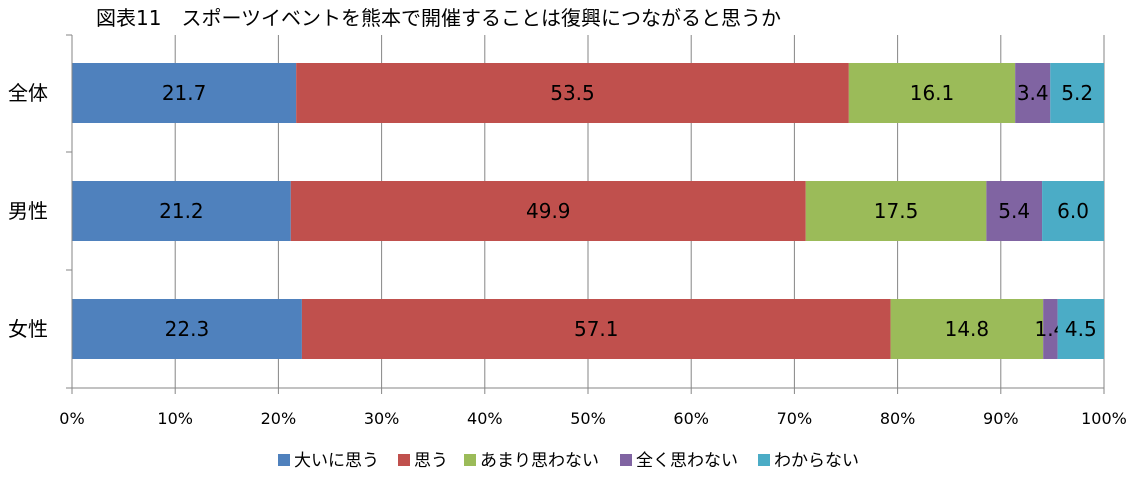 The image size is (1142, 498). I want to click on x-tick-label: 50%, so click(588, 418).